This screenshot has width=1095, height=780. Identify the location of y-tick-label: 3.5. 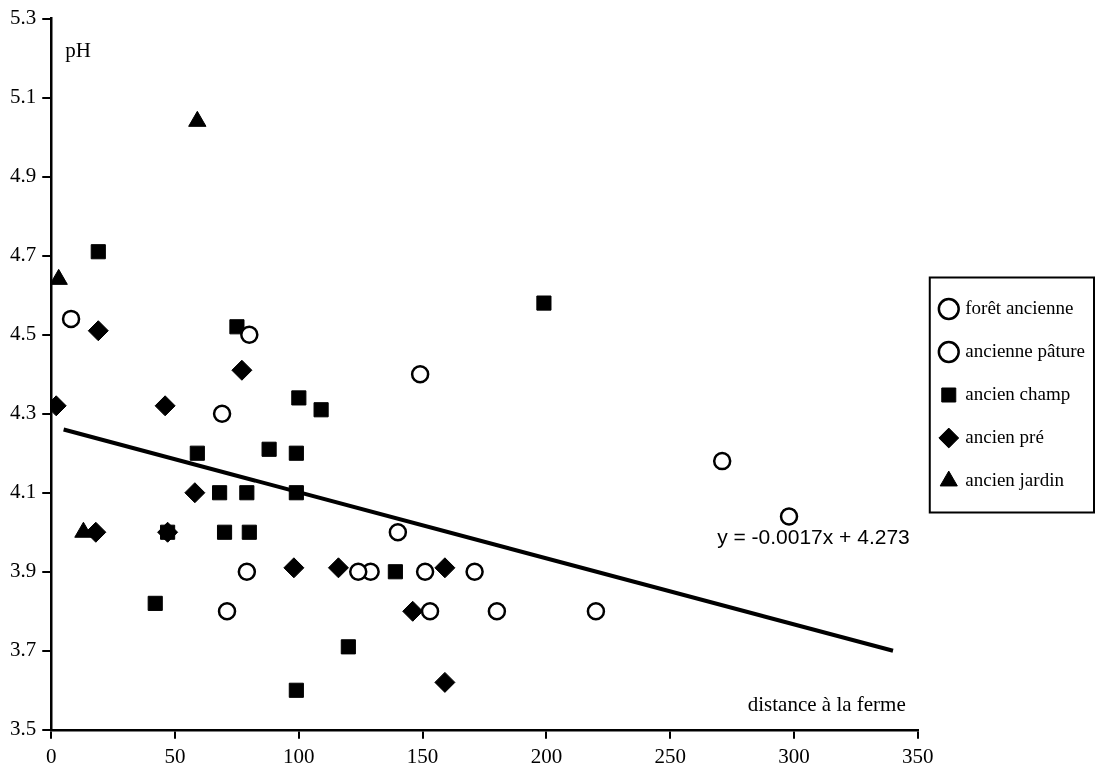
(23, 728).